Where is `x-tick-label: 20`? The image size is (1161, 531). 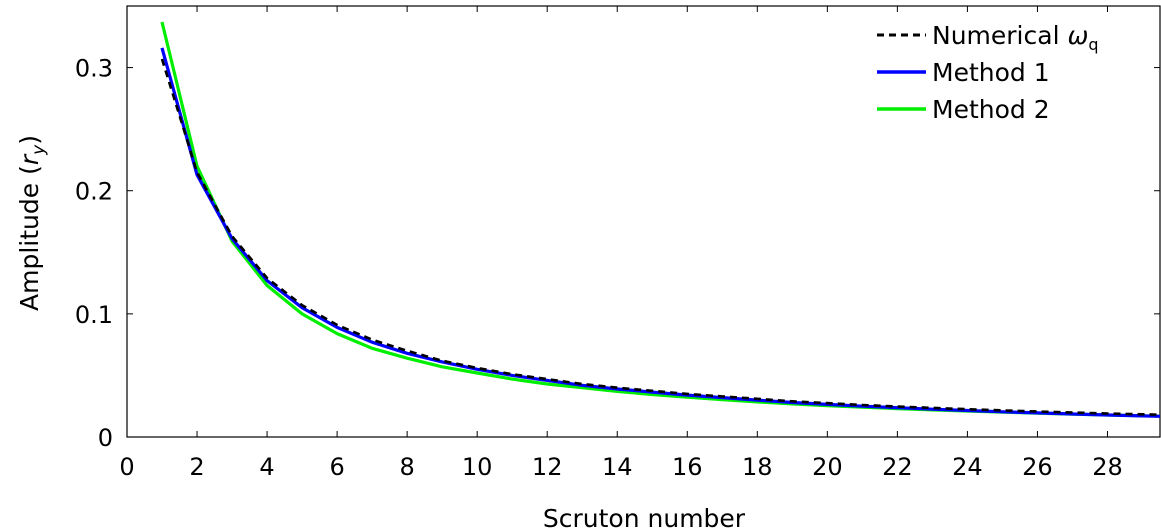 x-tick-label: 20 is located at coordinates (827, 467).